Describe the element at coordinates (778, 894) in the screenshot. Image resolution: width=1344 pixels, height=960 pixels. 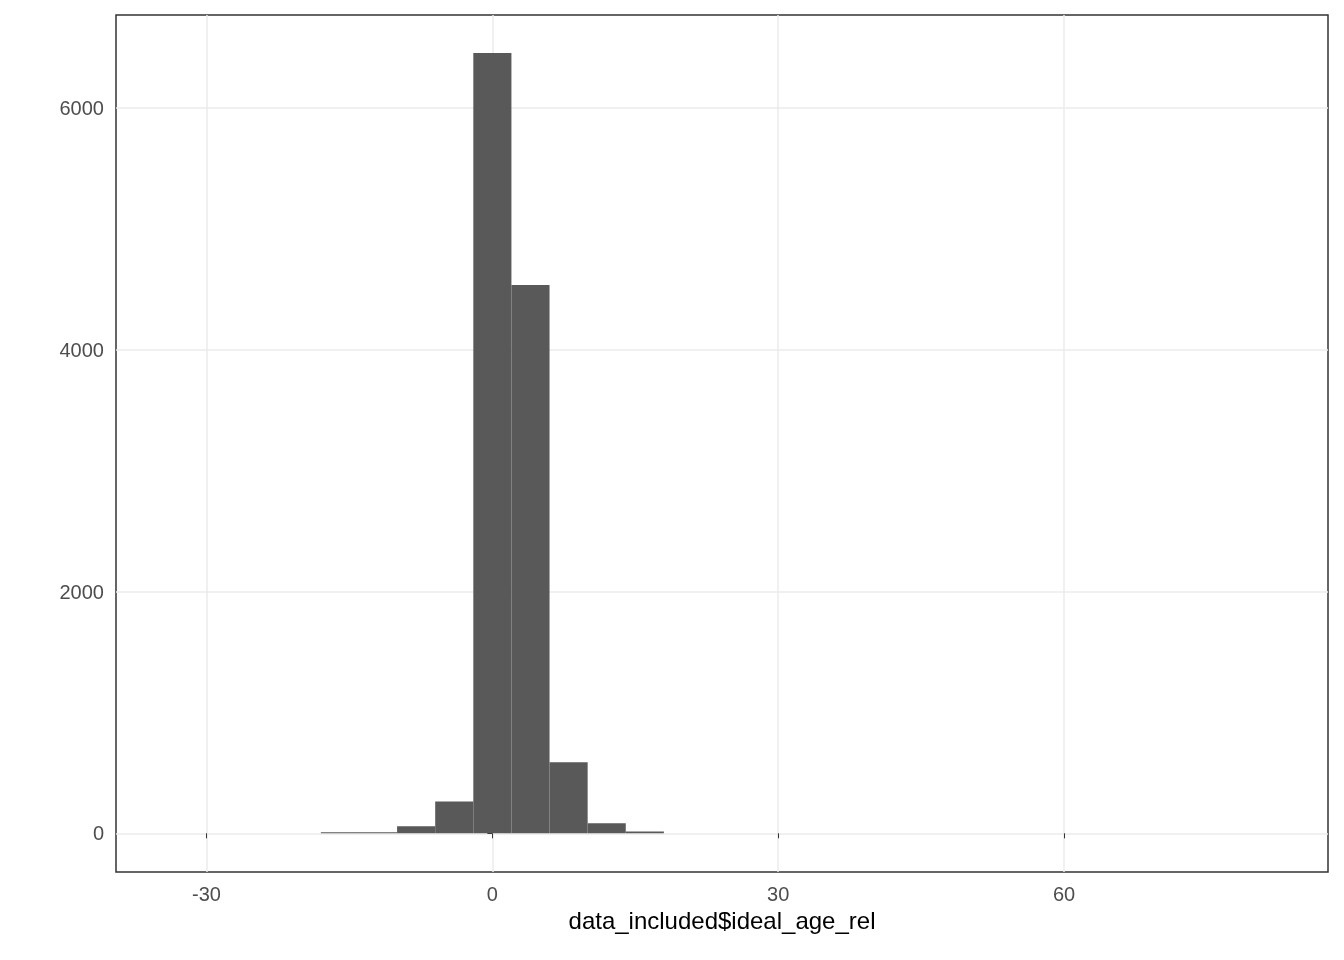
I see `x-tick-label: 30` at that location.